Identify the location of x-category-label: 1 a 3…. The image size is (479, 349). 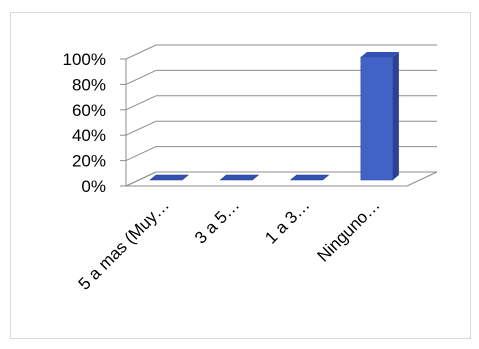
(287, 221).